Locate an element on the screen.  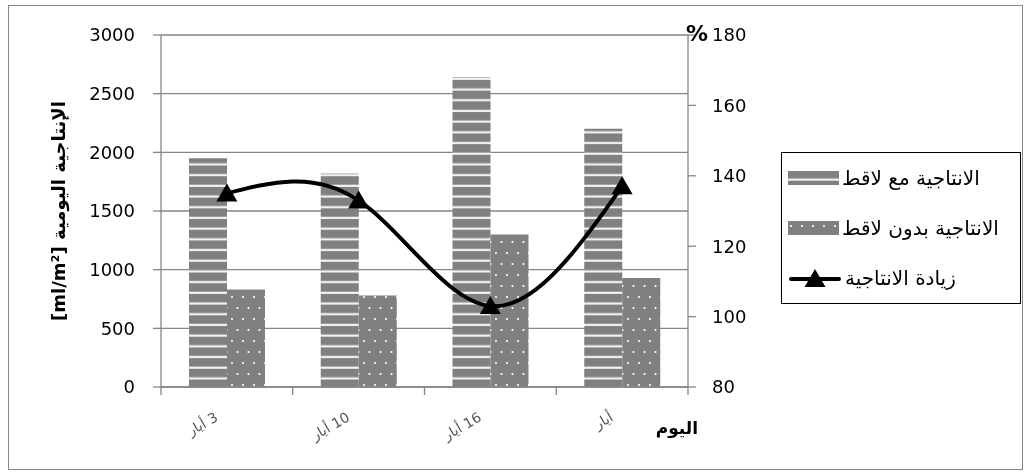
x-tick-label: 16 أيار is located at coordinates (461, 426).